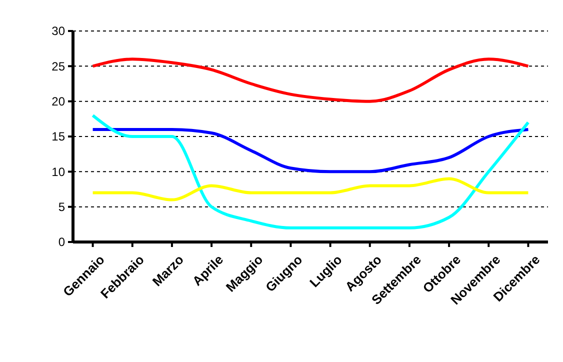  What do you see at coordinates (62, 242) in the screenshot?
I see `y-tick-label: 0` at bounding box center [62, 242].